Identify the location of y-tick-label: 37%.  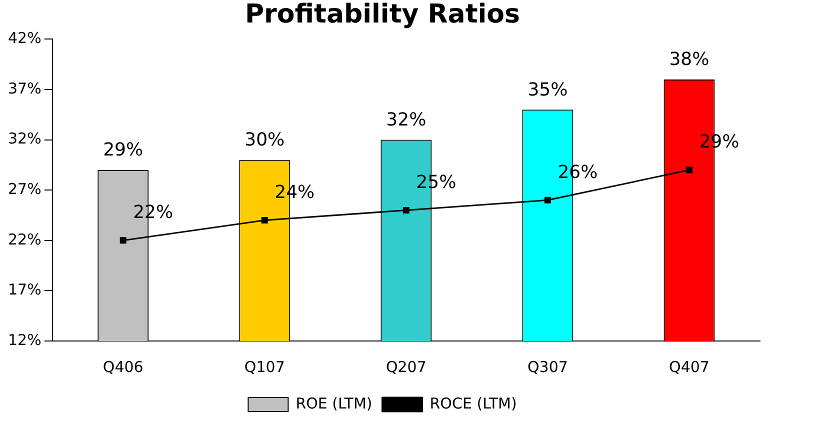
(25, 88).